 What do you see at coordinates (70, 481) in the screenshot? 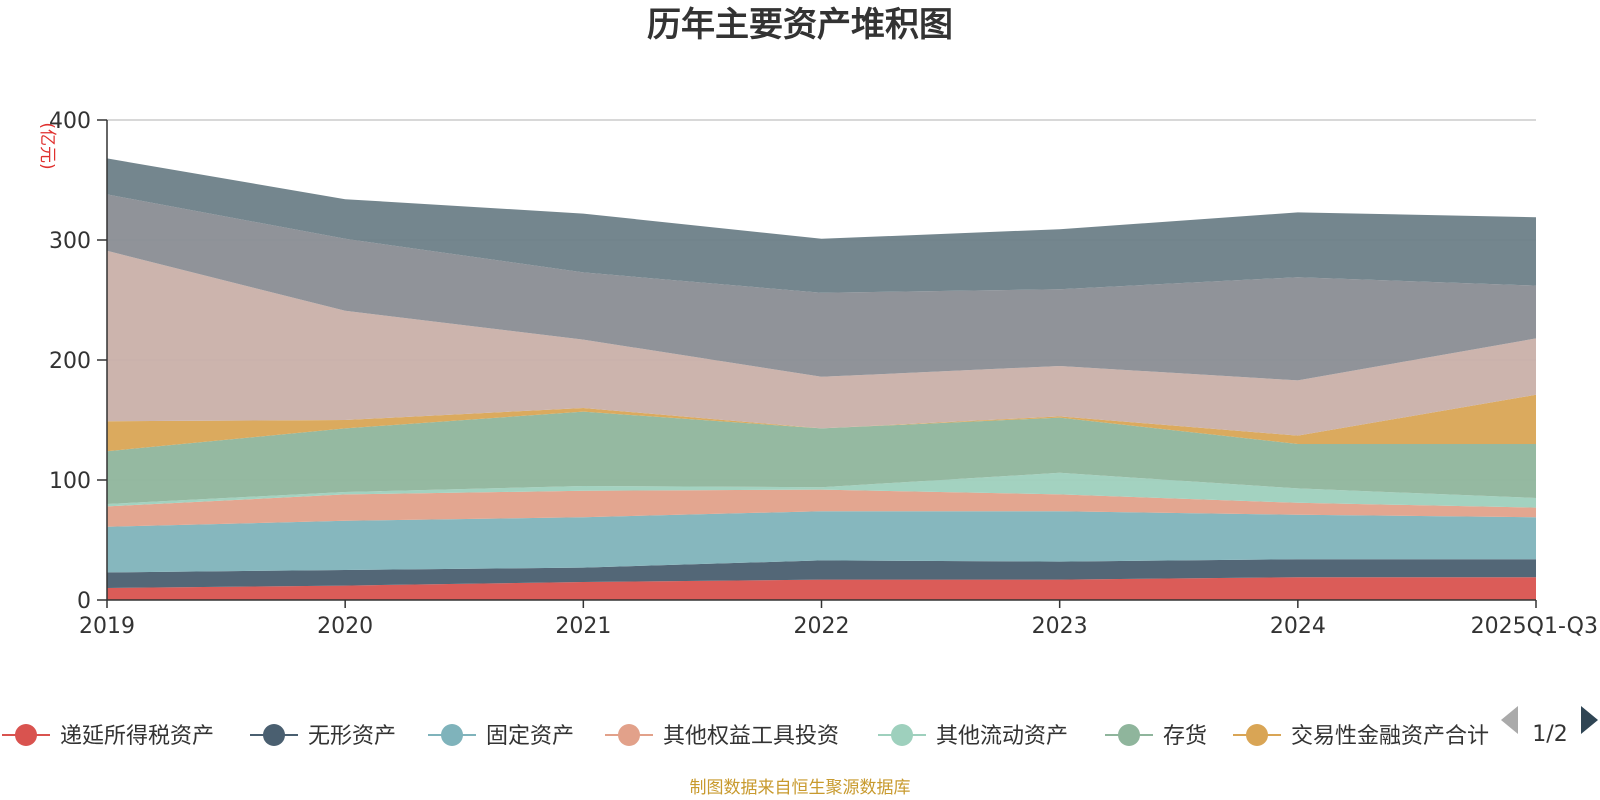
I see `y-tick-label: 100` at bounding box center [70, 481].